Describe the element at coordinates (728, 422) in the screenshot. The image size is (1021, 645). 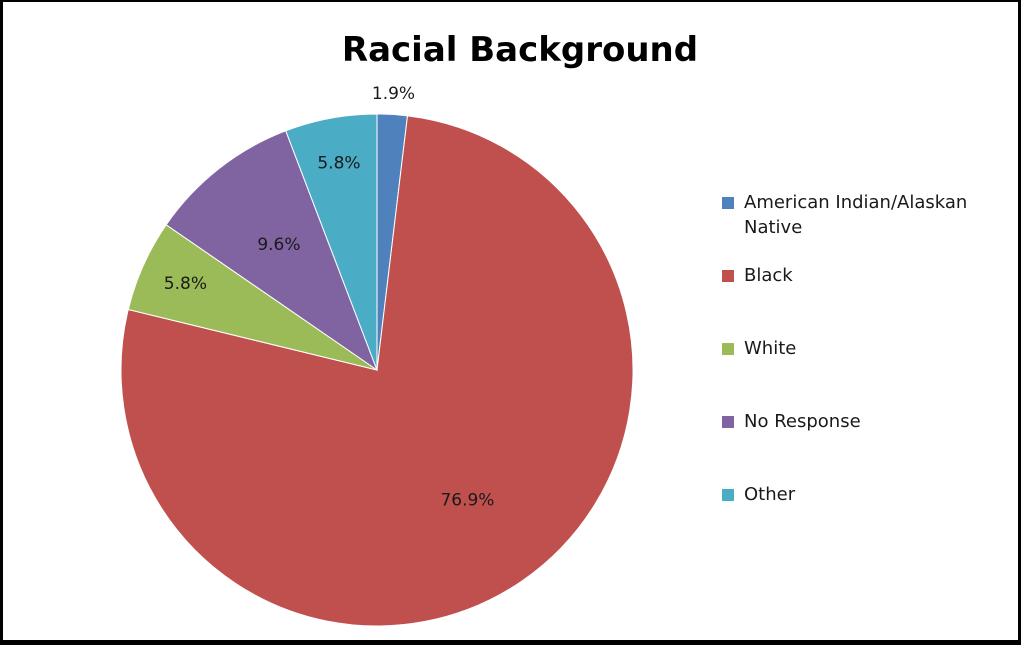
I see `legend-swatch-no-response` at that location.